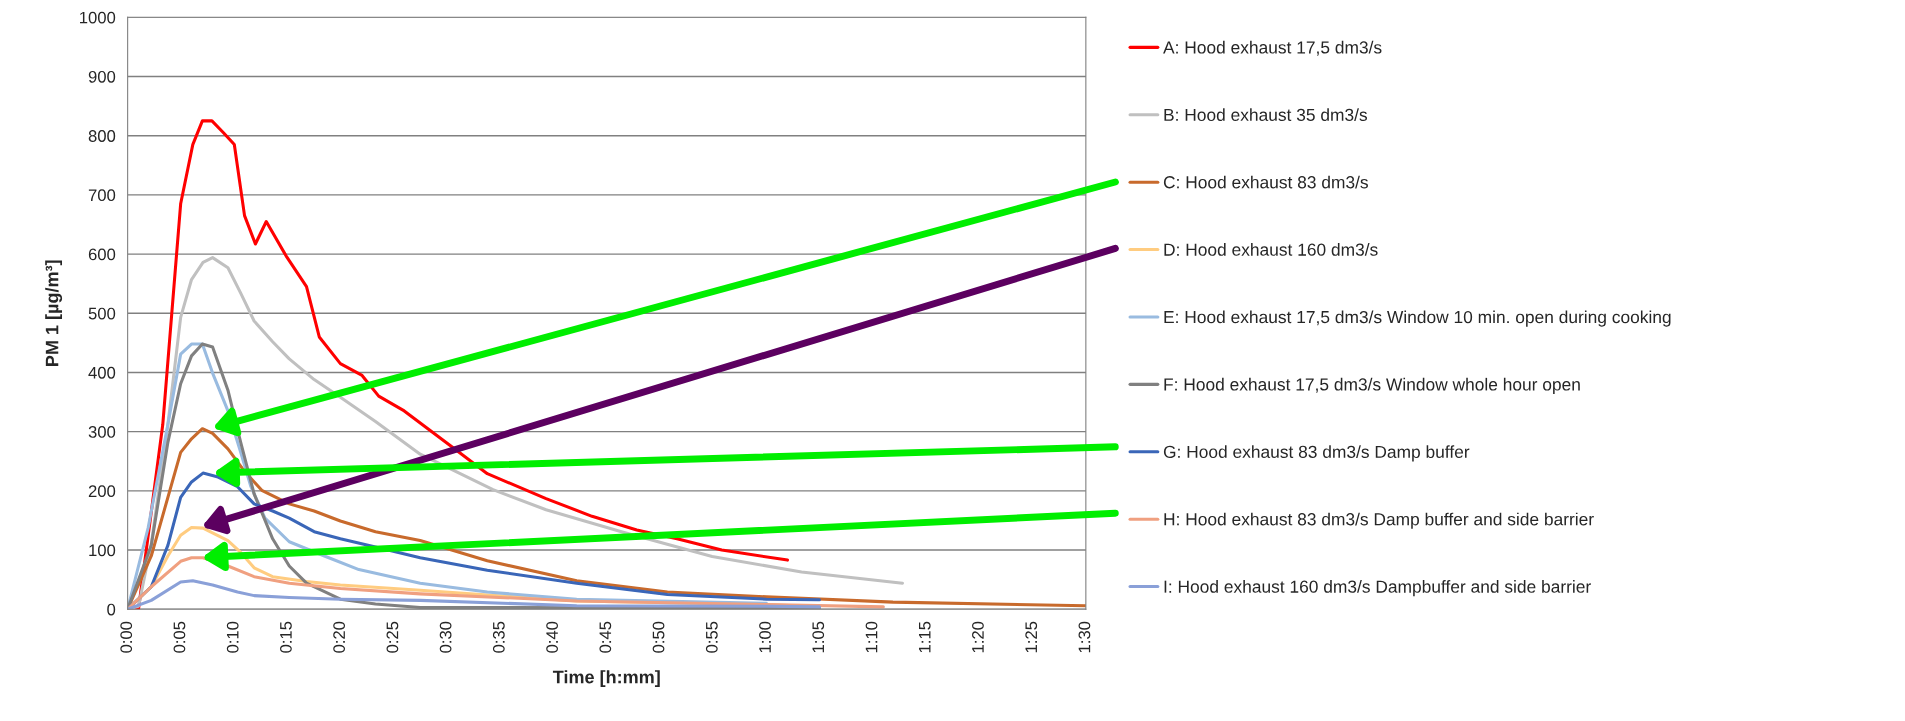  I want to click on x-tick-label: 0:50, so click(658, 637).